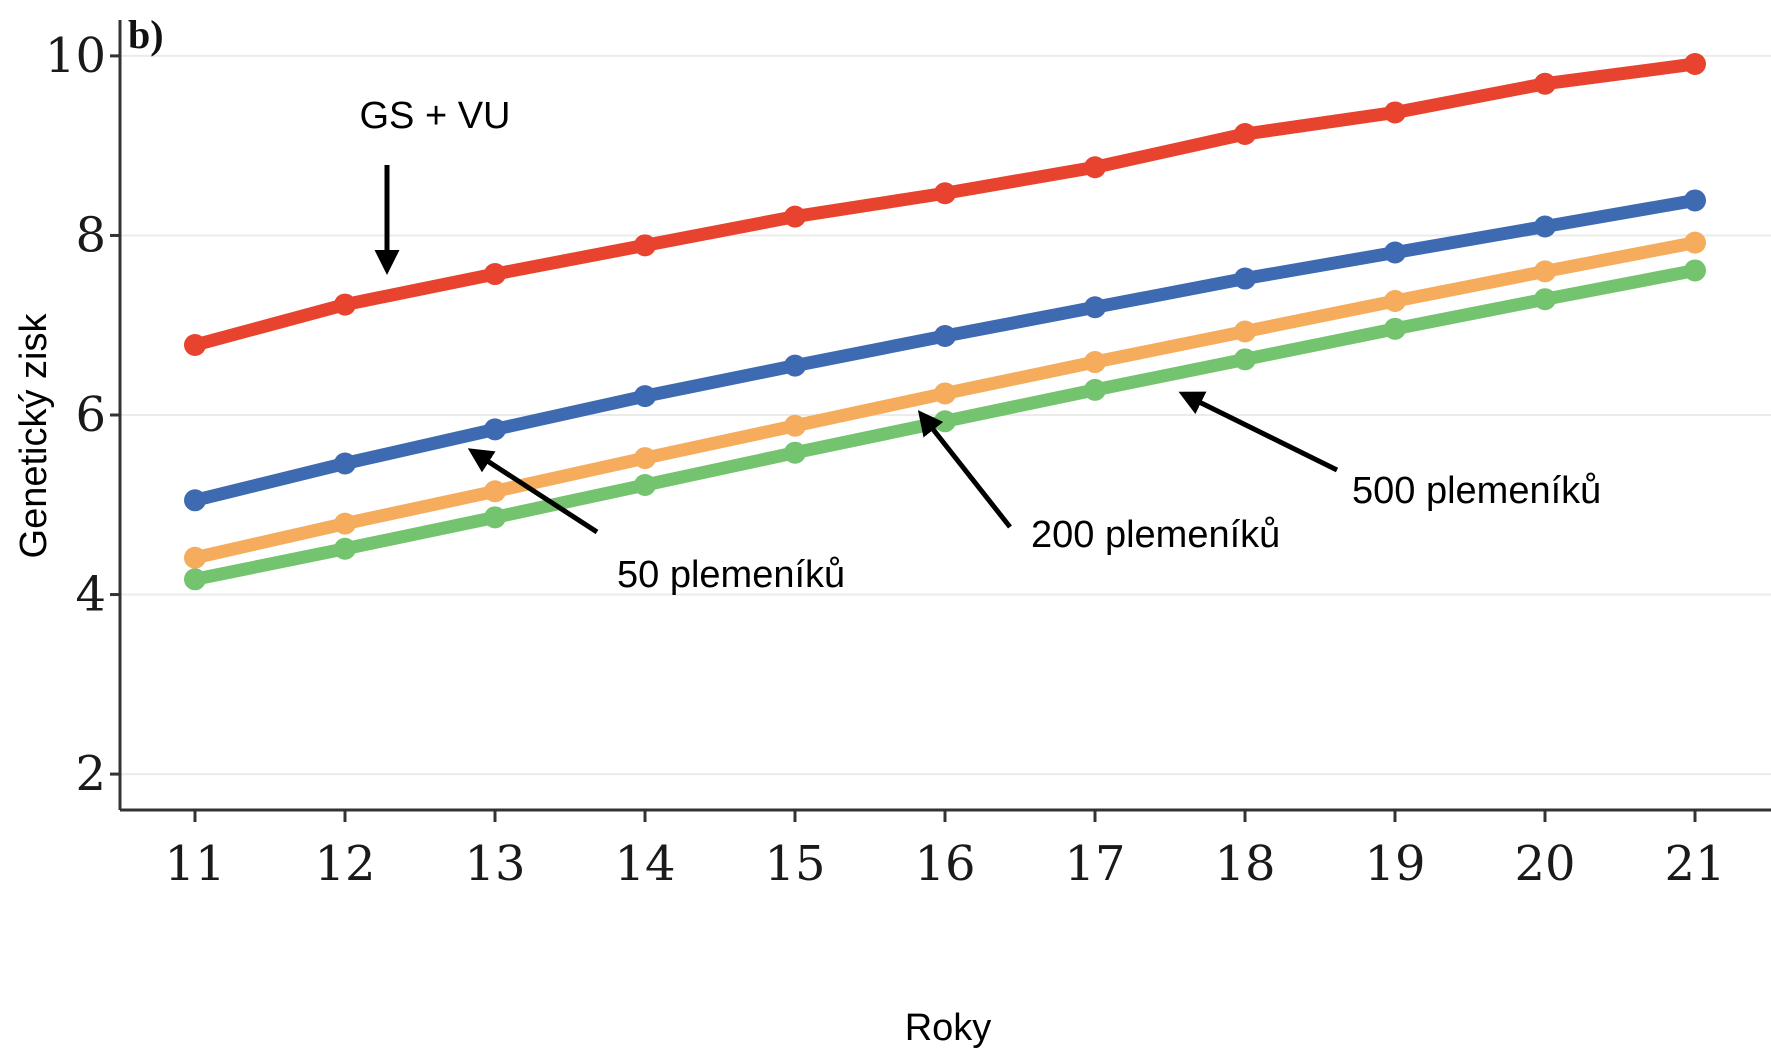 The width and height of the screenshot is (1771, 1050). I want to click on x-tick-label: 21, so click(1694, 864).